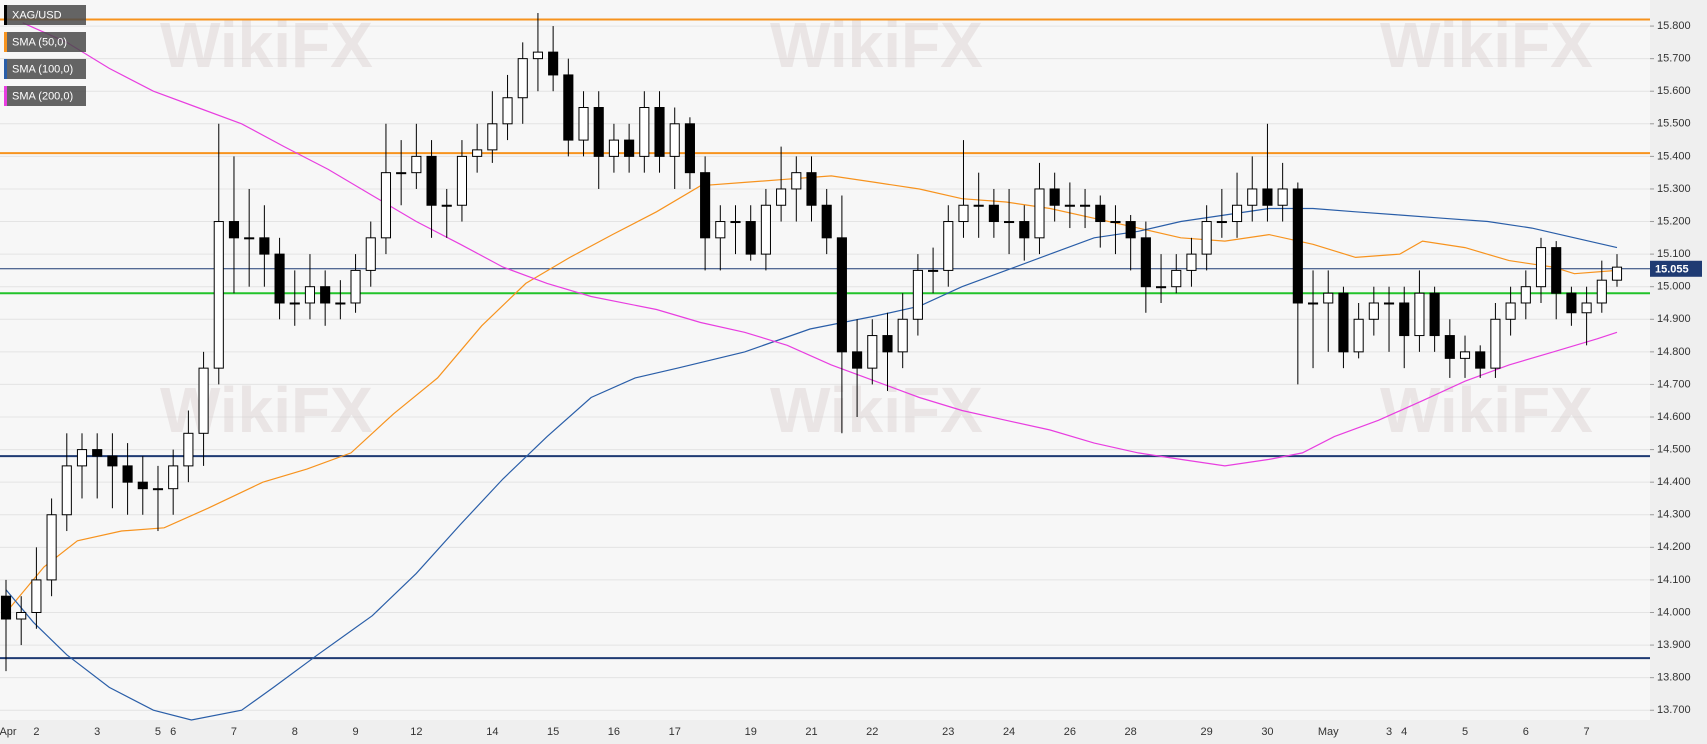  Describe the element at coordinates (1404, 732) in the screenshot. I see `x-tick-label: 4` at that location.